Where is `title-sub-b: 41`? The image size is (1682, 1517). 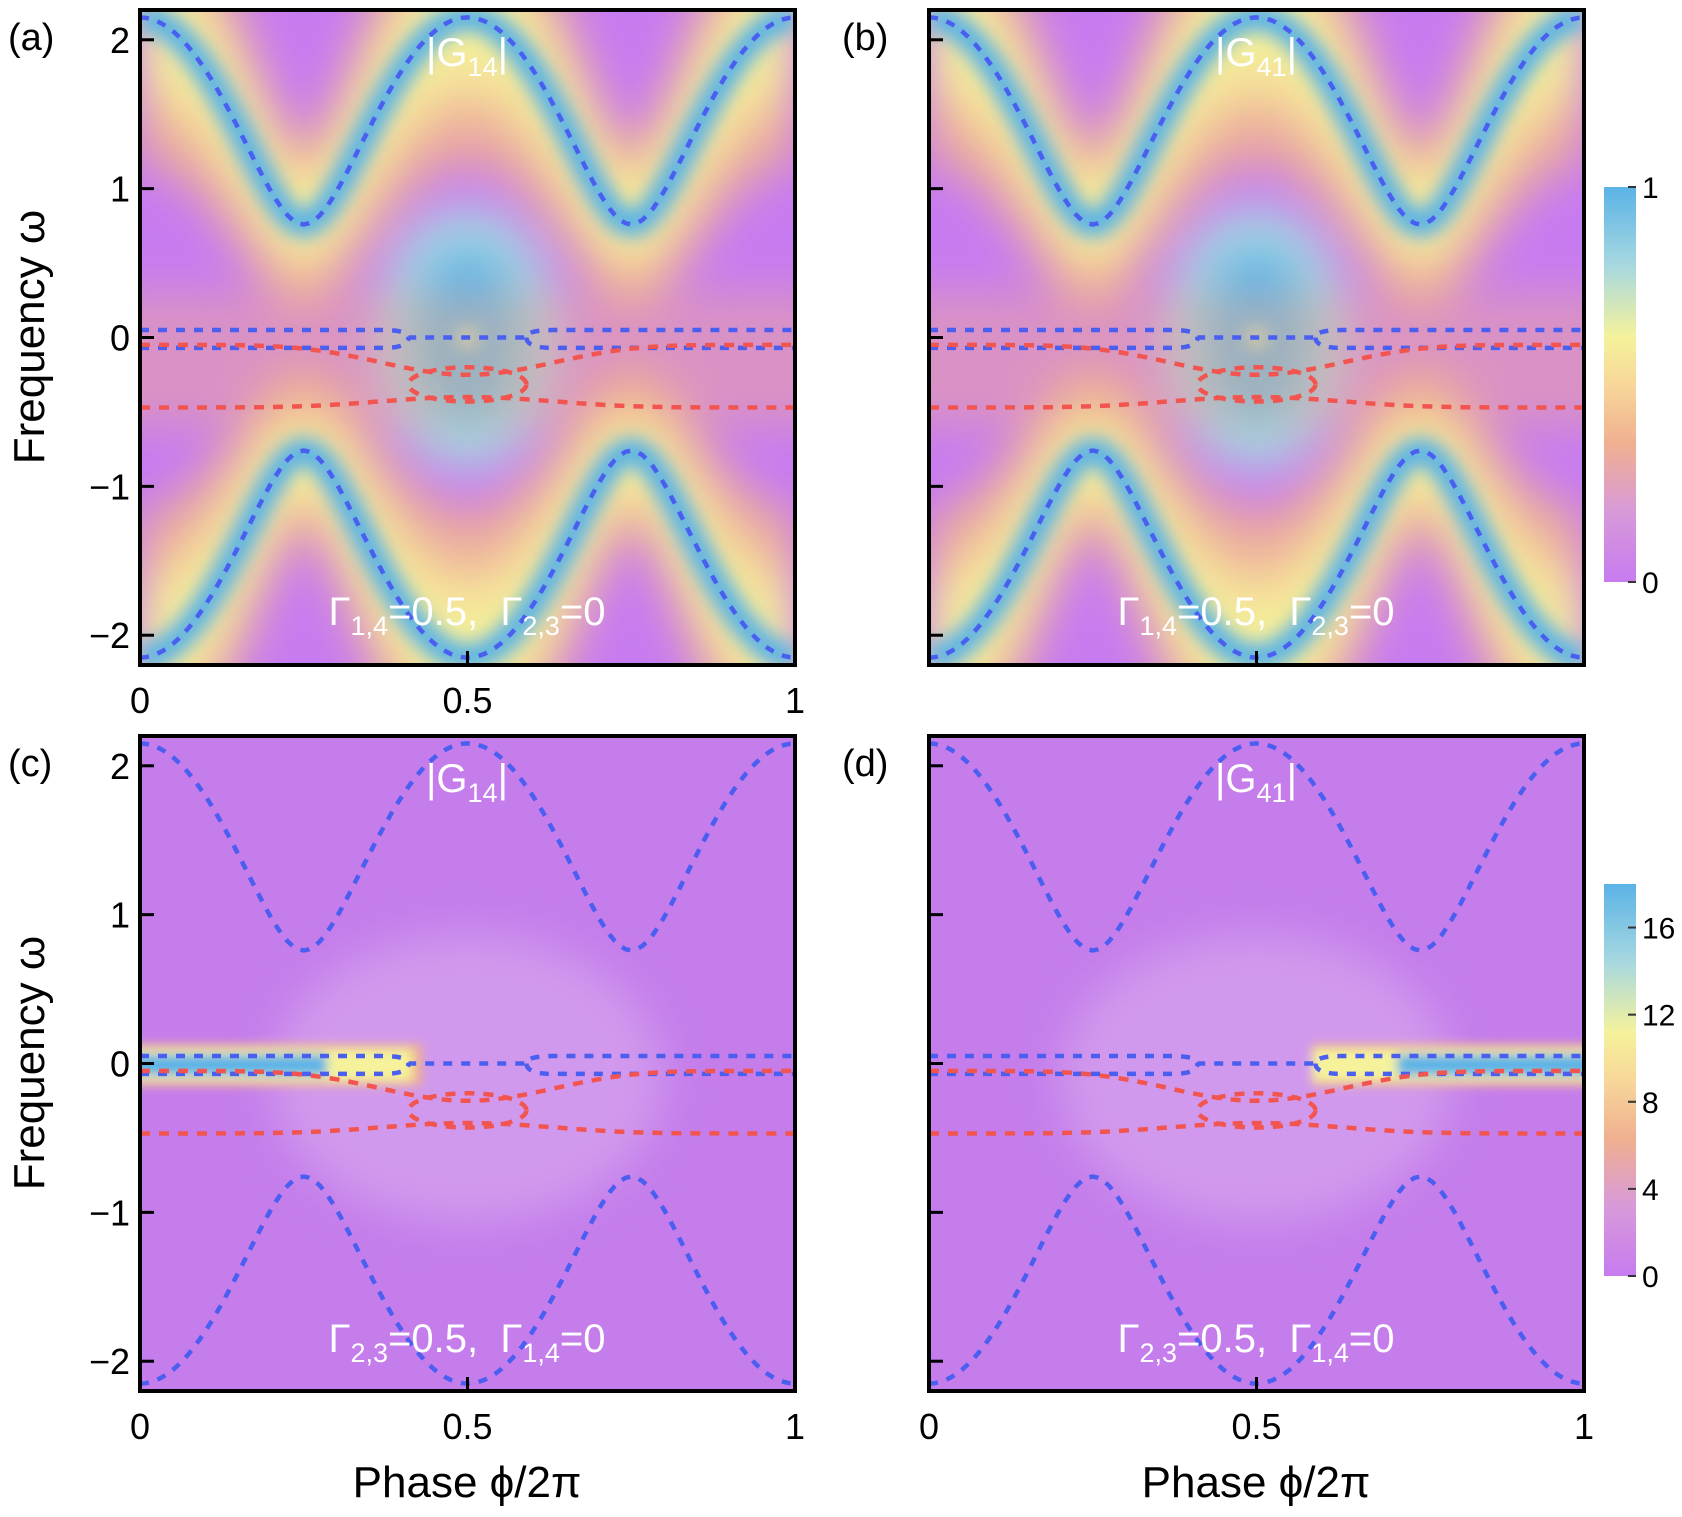 title-sub-b: 41 is located at coordinates (1272, 67).